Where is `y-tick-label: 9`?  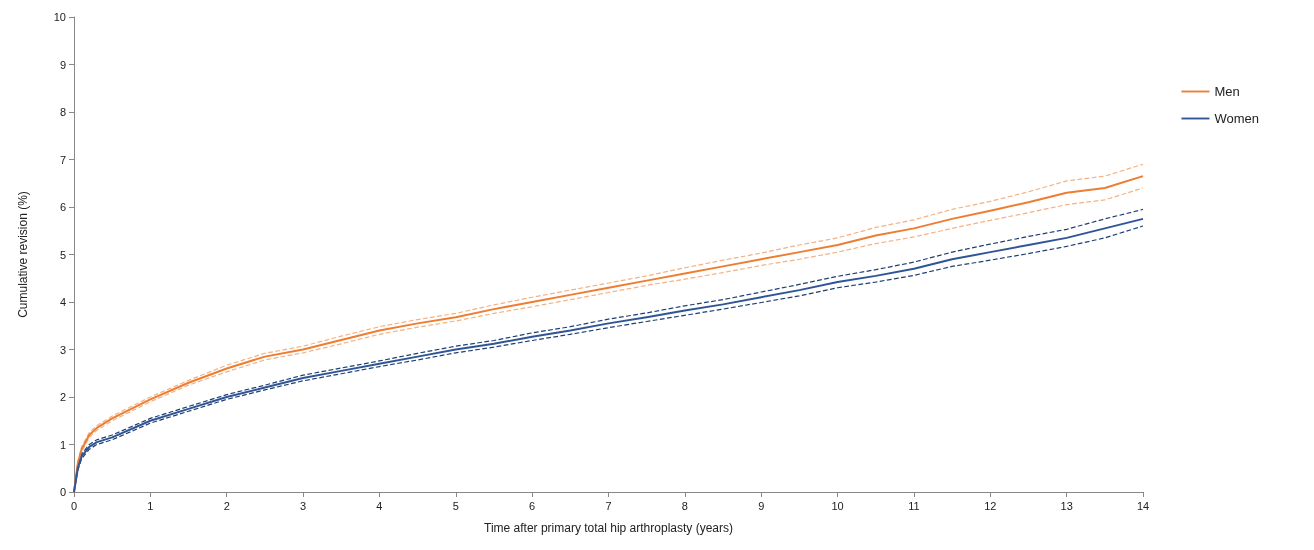
y-tick-label: 9 is located at coordinates (62, 64).